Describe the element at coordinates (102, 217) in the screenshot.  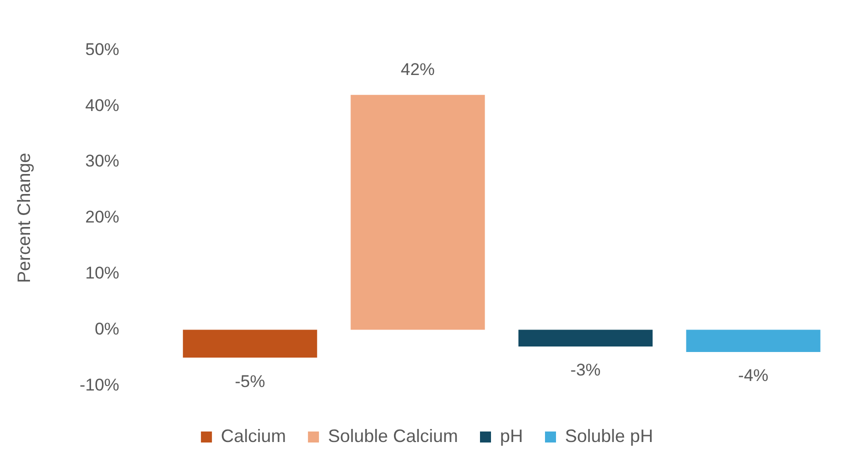
I see `y-tick-label: 20%` at that location.